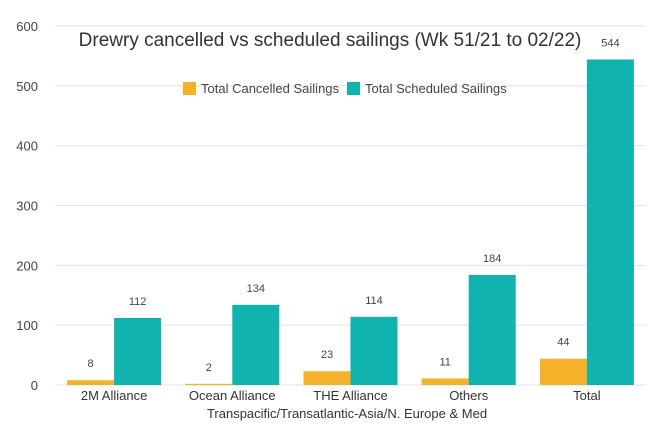  I want to click on y-tick-label: 400, so click(27, 146).